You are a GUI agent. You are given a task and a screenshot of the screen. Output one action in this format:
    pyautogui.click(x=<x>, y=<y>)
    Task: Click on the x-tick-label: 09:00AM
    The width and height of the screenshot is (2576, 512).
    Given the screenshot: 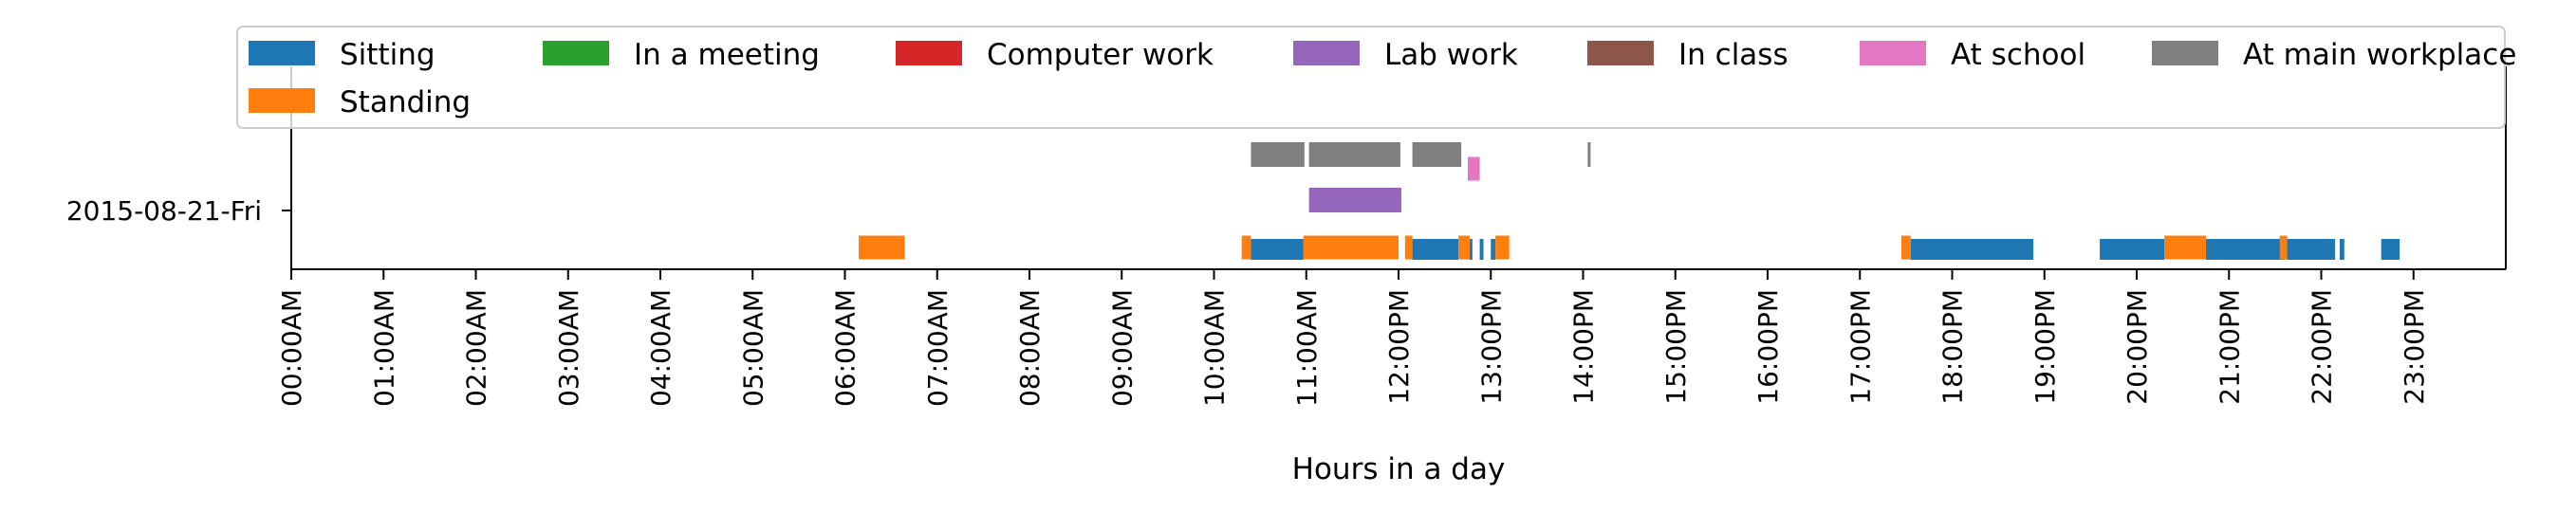 What is the action you would take?
    pyautogui.click(x=1122, y=348)
    